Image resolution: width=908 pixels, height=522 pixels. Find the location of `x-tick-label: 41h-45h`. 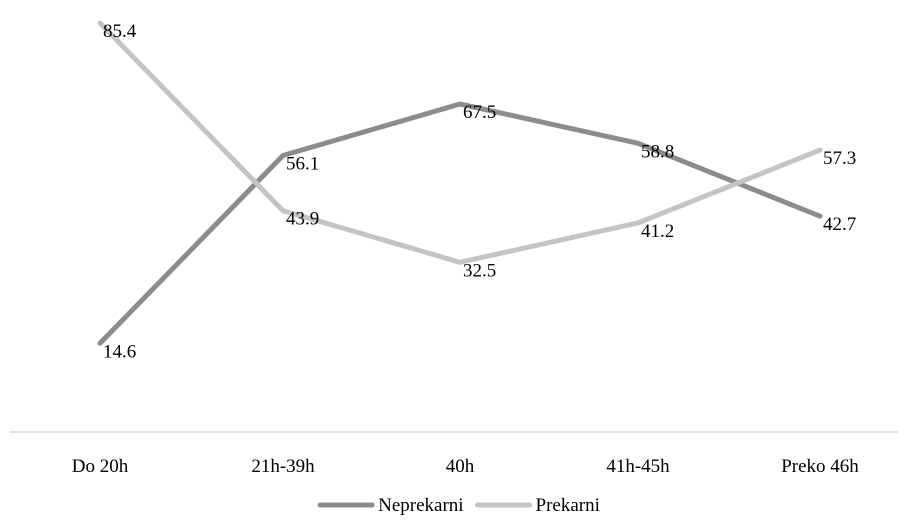

x-tick-label: 41h-45h is located at coordinates (638, 466).